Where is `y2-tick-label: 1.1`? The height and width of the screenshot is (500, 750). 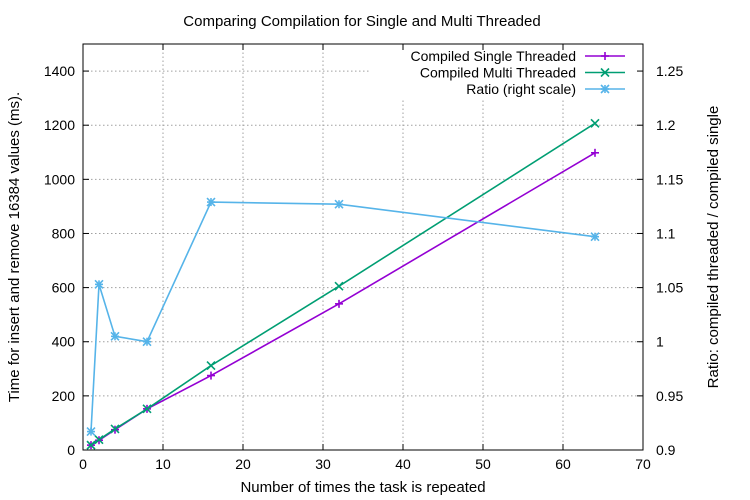 y2-tick-label: 1.1 is located at coordinates (666, 233).